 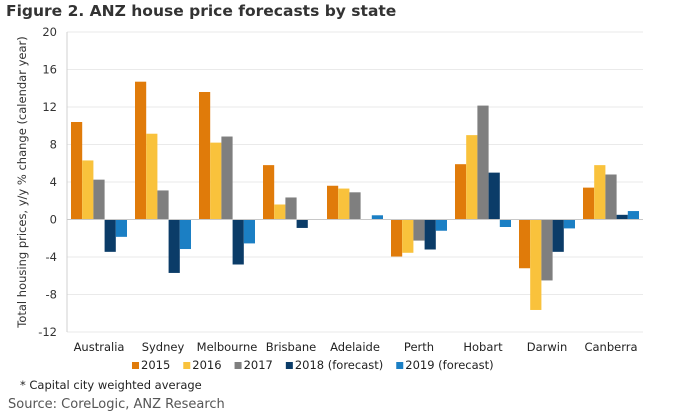 What do you see at coordinates (611, 197) in the screenshot?
I see `bar-canberra-2017` at bounding box center [611, 197].